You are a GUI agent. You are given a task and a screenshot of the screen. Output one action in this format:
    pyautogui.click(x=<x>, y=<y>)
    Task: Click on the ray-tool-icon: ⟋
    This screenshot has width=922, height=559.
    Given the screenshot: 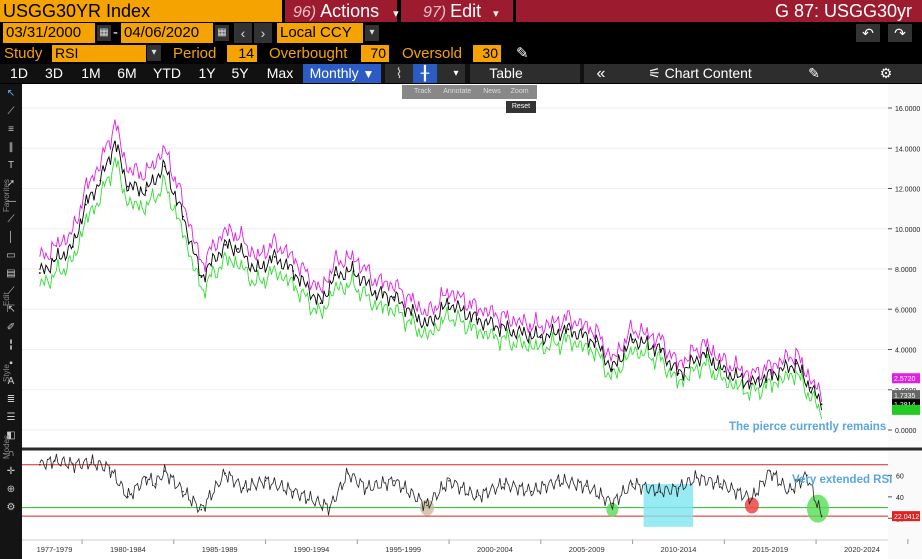 What is the action you would take?
    pyautogui.click(x=11, y=219)
    